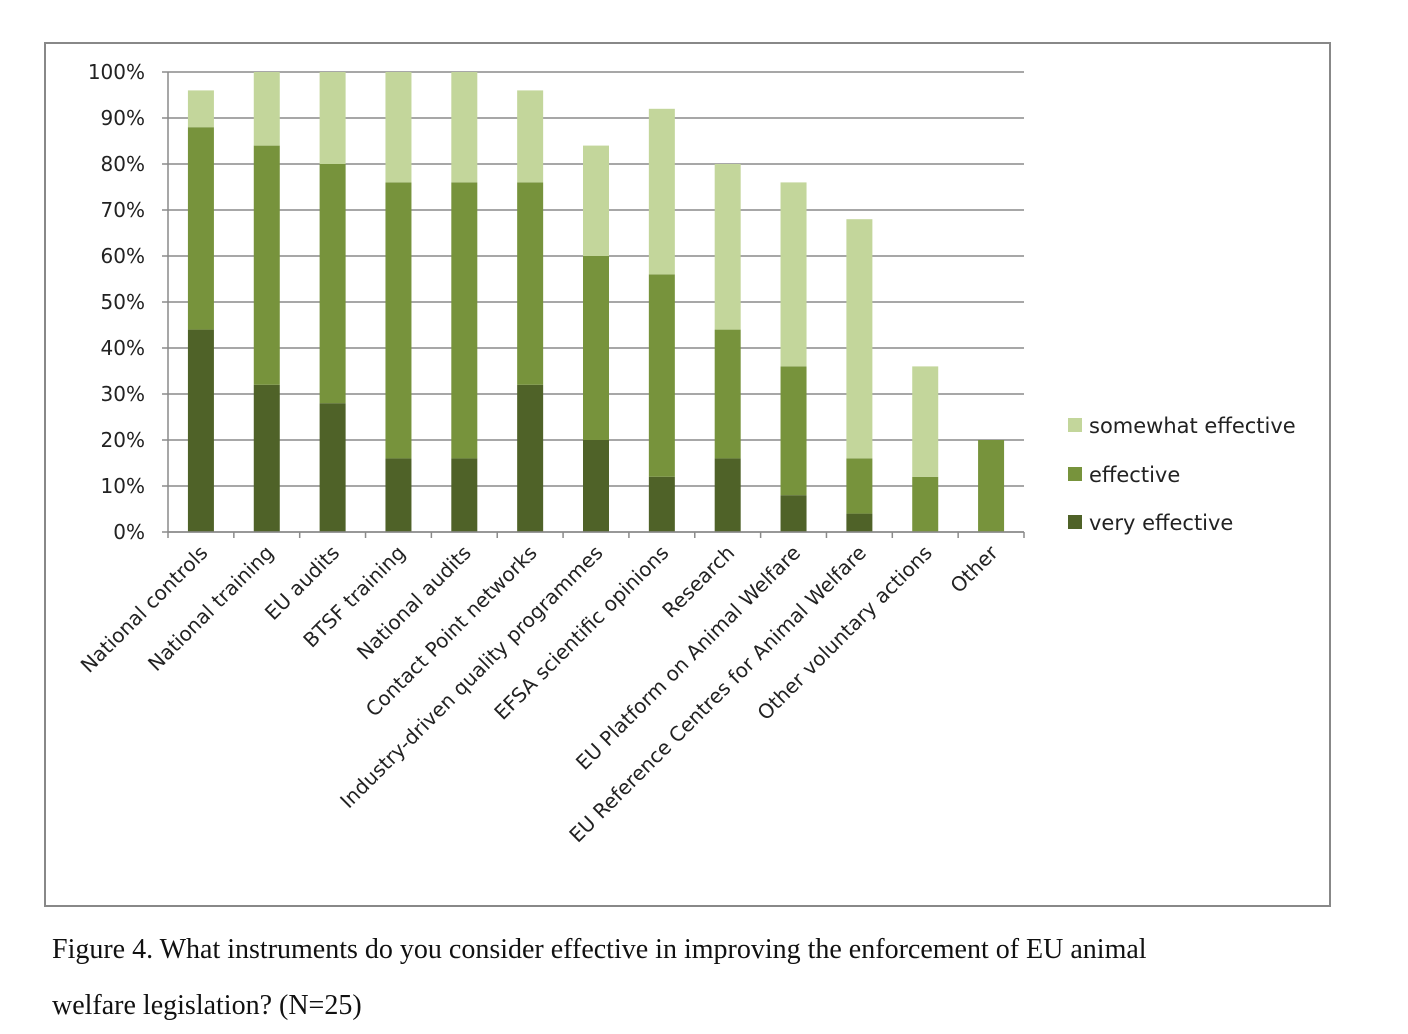 The width and height of the screenshot is (1408, 1034). What do you see at coordinates (1134, 475) in the screenshot?
I see `legend-label: effective` at bounding box center [1134, 475].